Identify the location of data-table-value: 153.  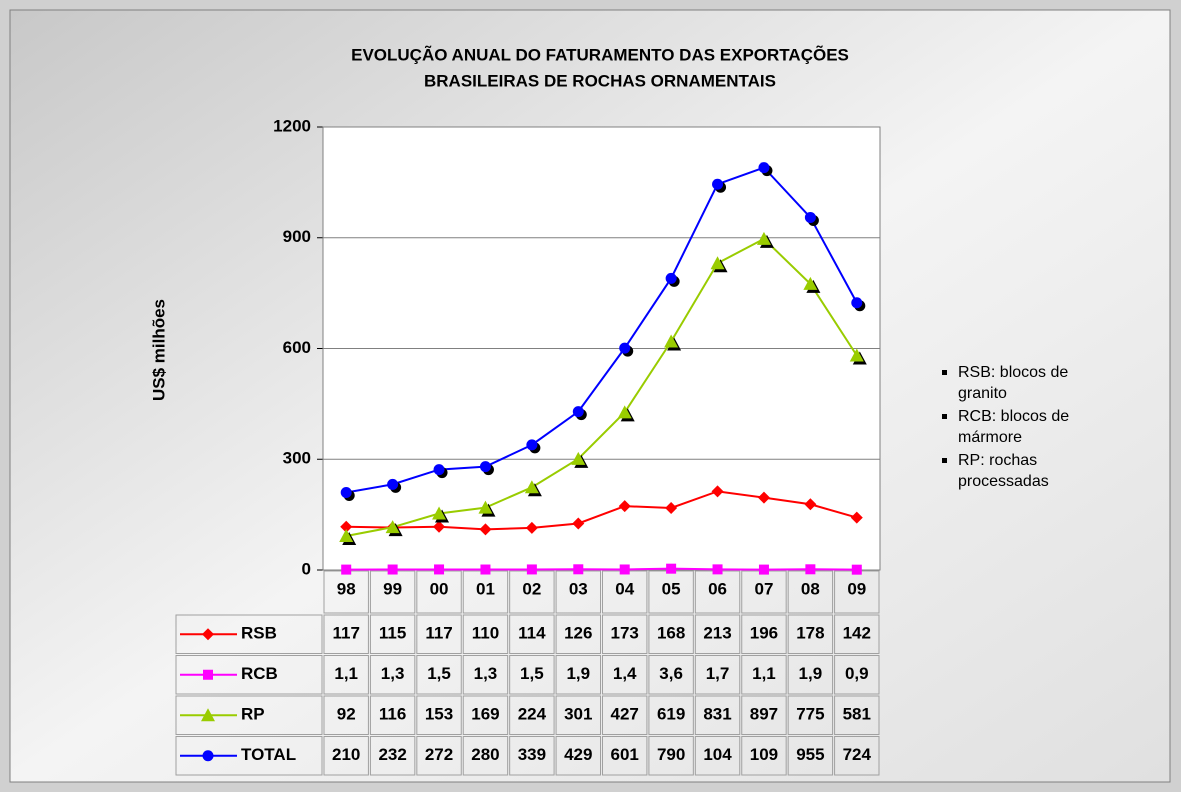
(439, 714).